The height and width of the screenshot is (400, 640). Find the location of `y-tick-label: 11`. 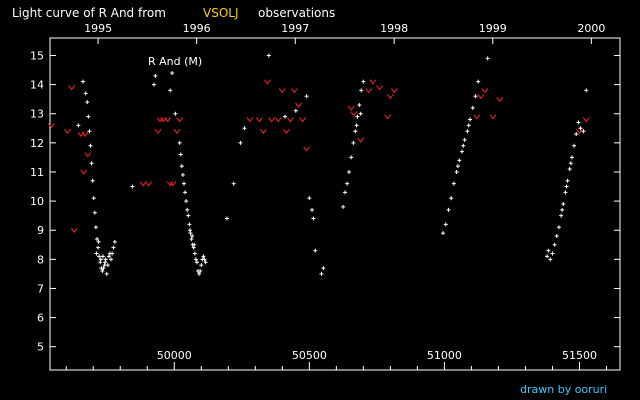

y-tick-label: 11 is located at coordinates (37, 172).